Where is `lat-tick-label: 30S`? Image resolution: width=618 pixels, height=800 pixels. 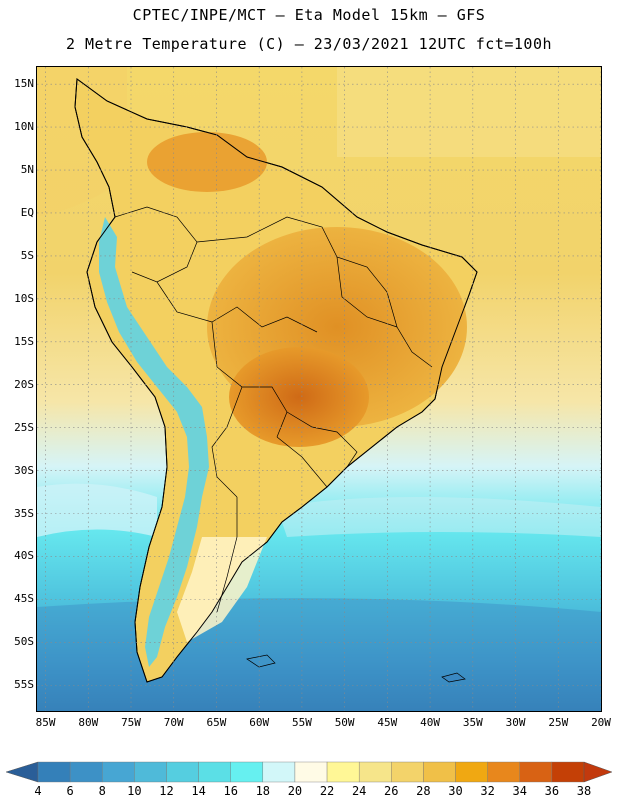 lat-tick-label: 30S is located at coordinates (24, 470).